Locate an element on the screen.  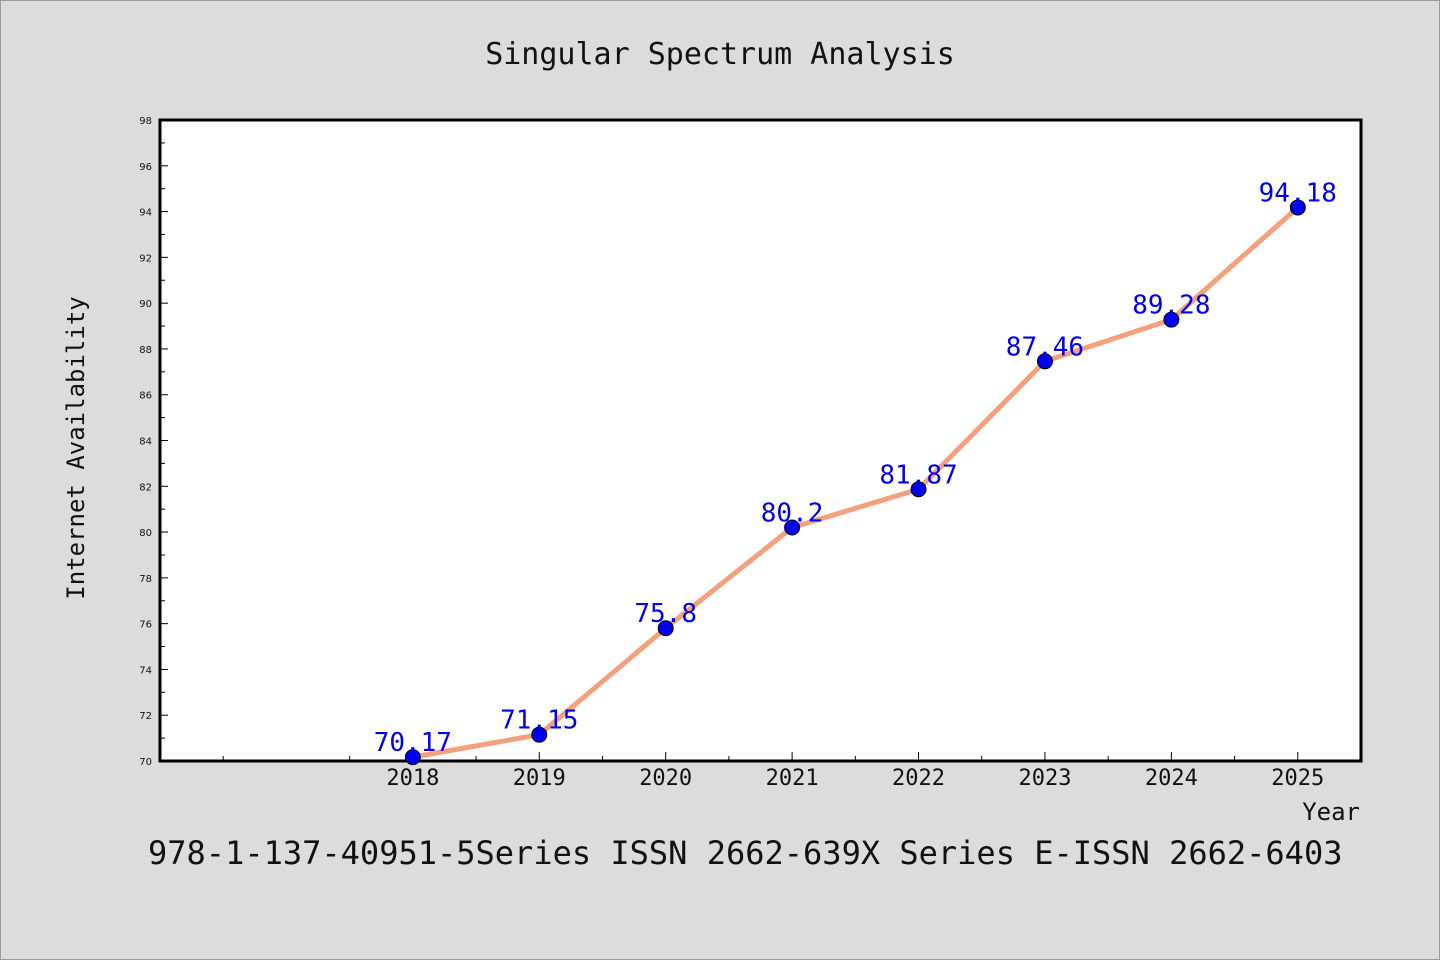
y-tick-label: 96 is located at coordinates (145, 167).